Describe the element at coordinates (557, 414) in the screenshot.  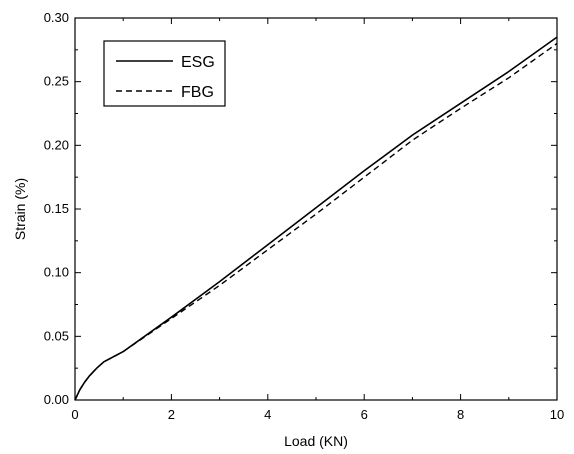
I see `x-tick-label: 10` at that location.